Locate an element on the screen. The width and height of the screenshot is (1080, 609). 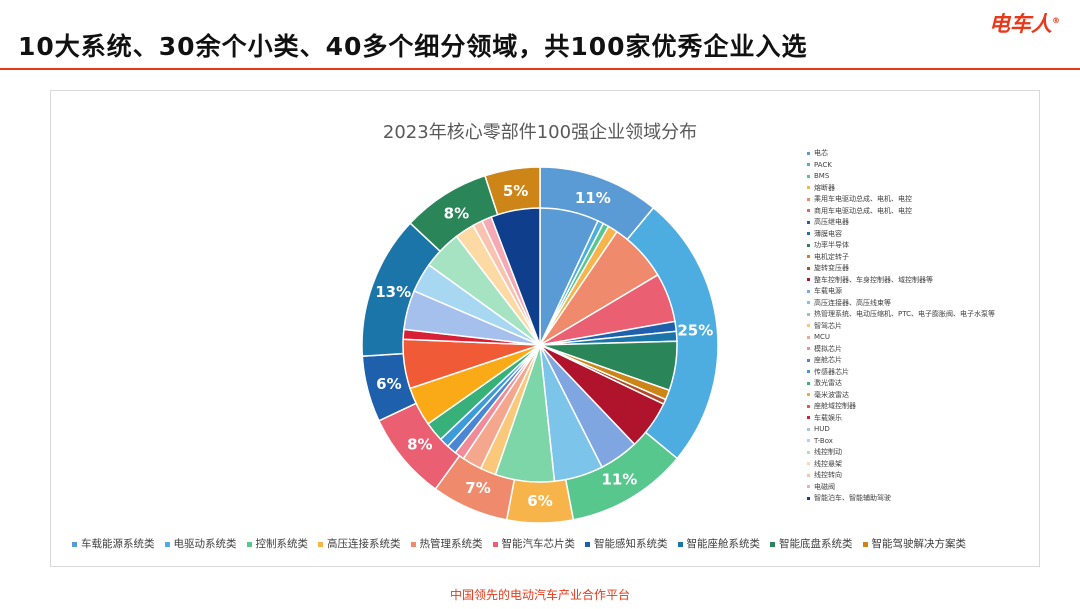
legend-label: 毫米波雷达 is located at coordinates (831, 394).